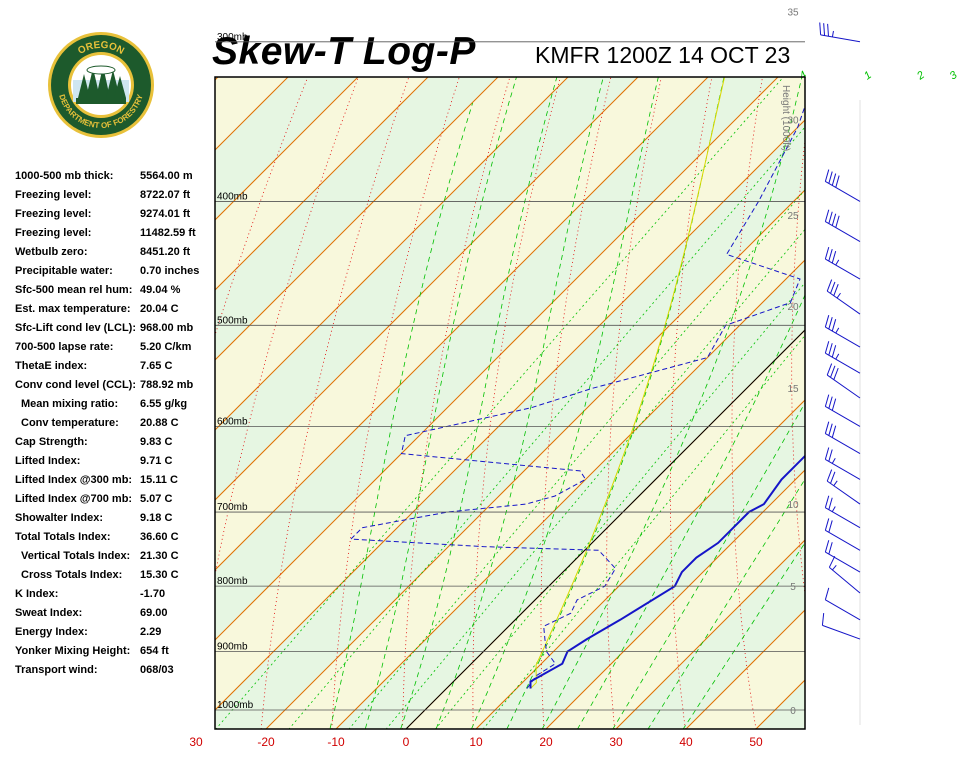  Describe the element at coordinates (70, 423) in the screenshot. I see `index-label: Conv temperature:` at that location.